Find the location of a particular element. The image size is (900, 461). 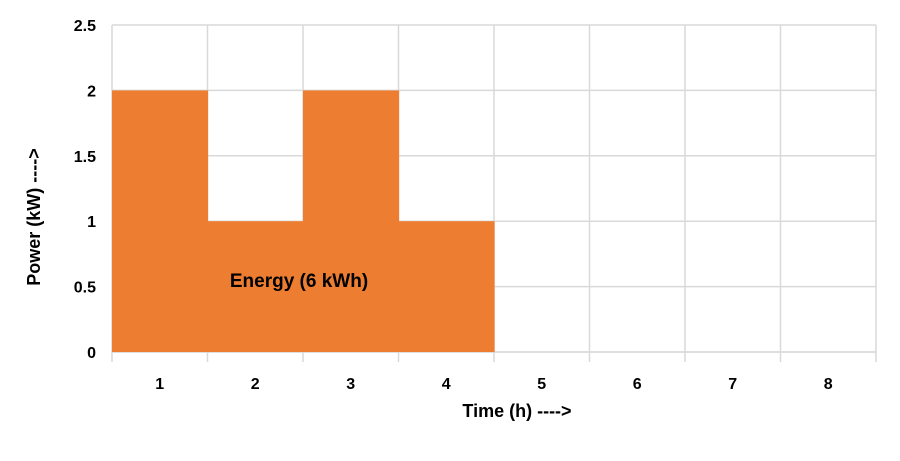

x-tick-label: 2 is located at coordinates (255, 384).